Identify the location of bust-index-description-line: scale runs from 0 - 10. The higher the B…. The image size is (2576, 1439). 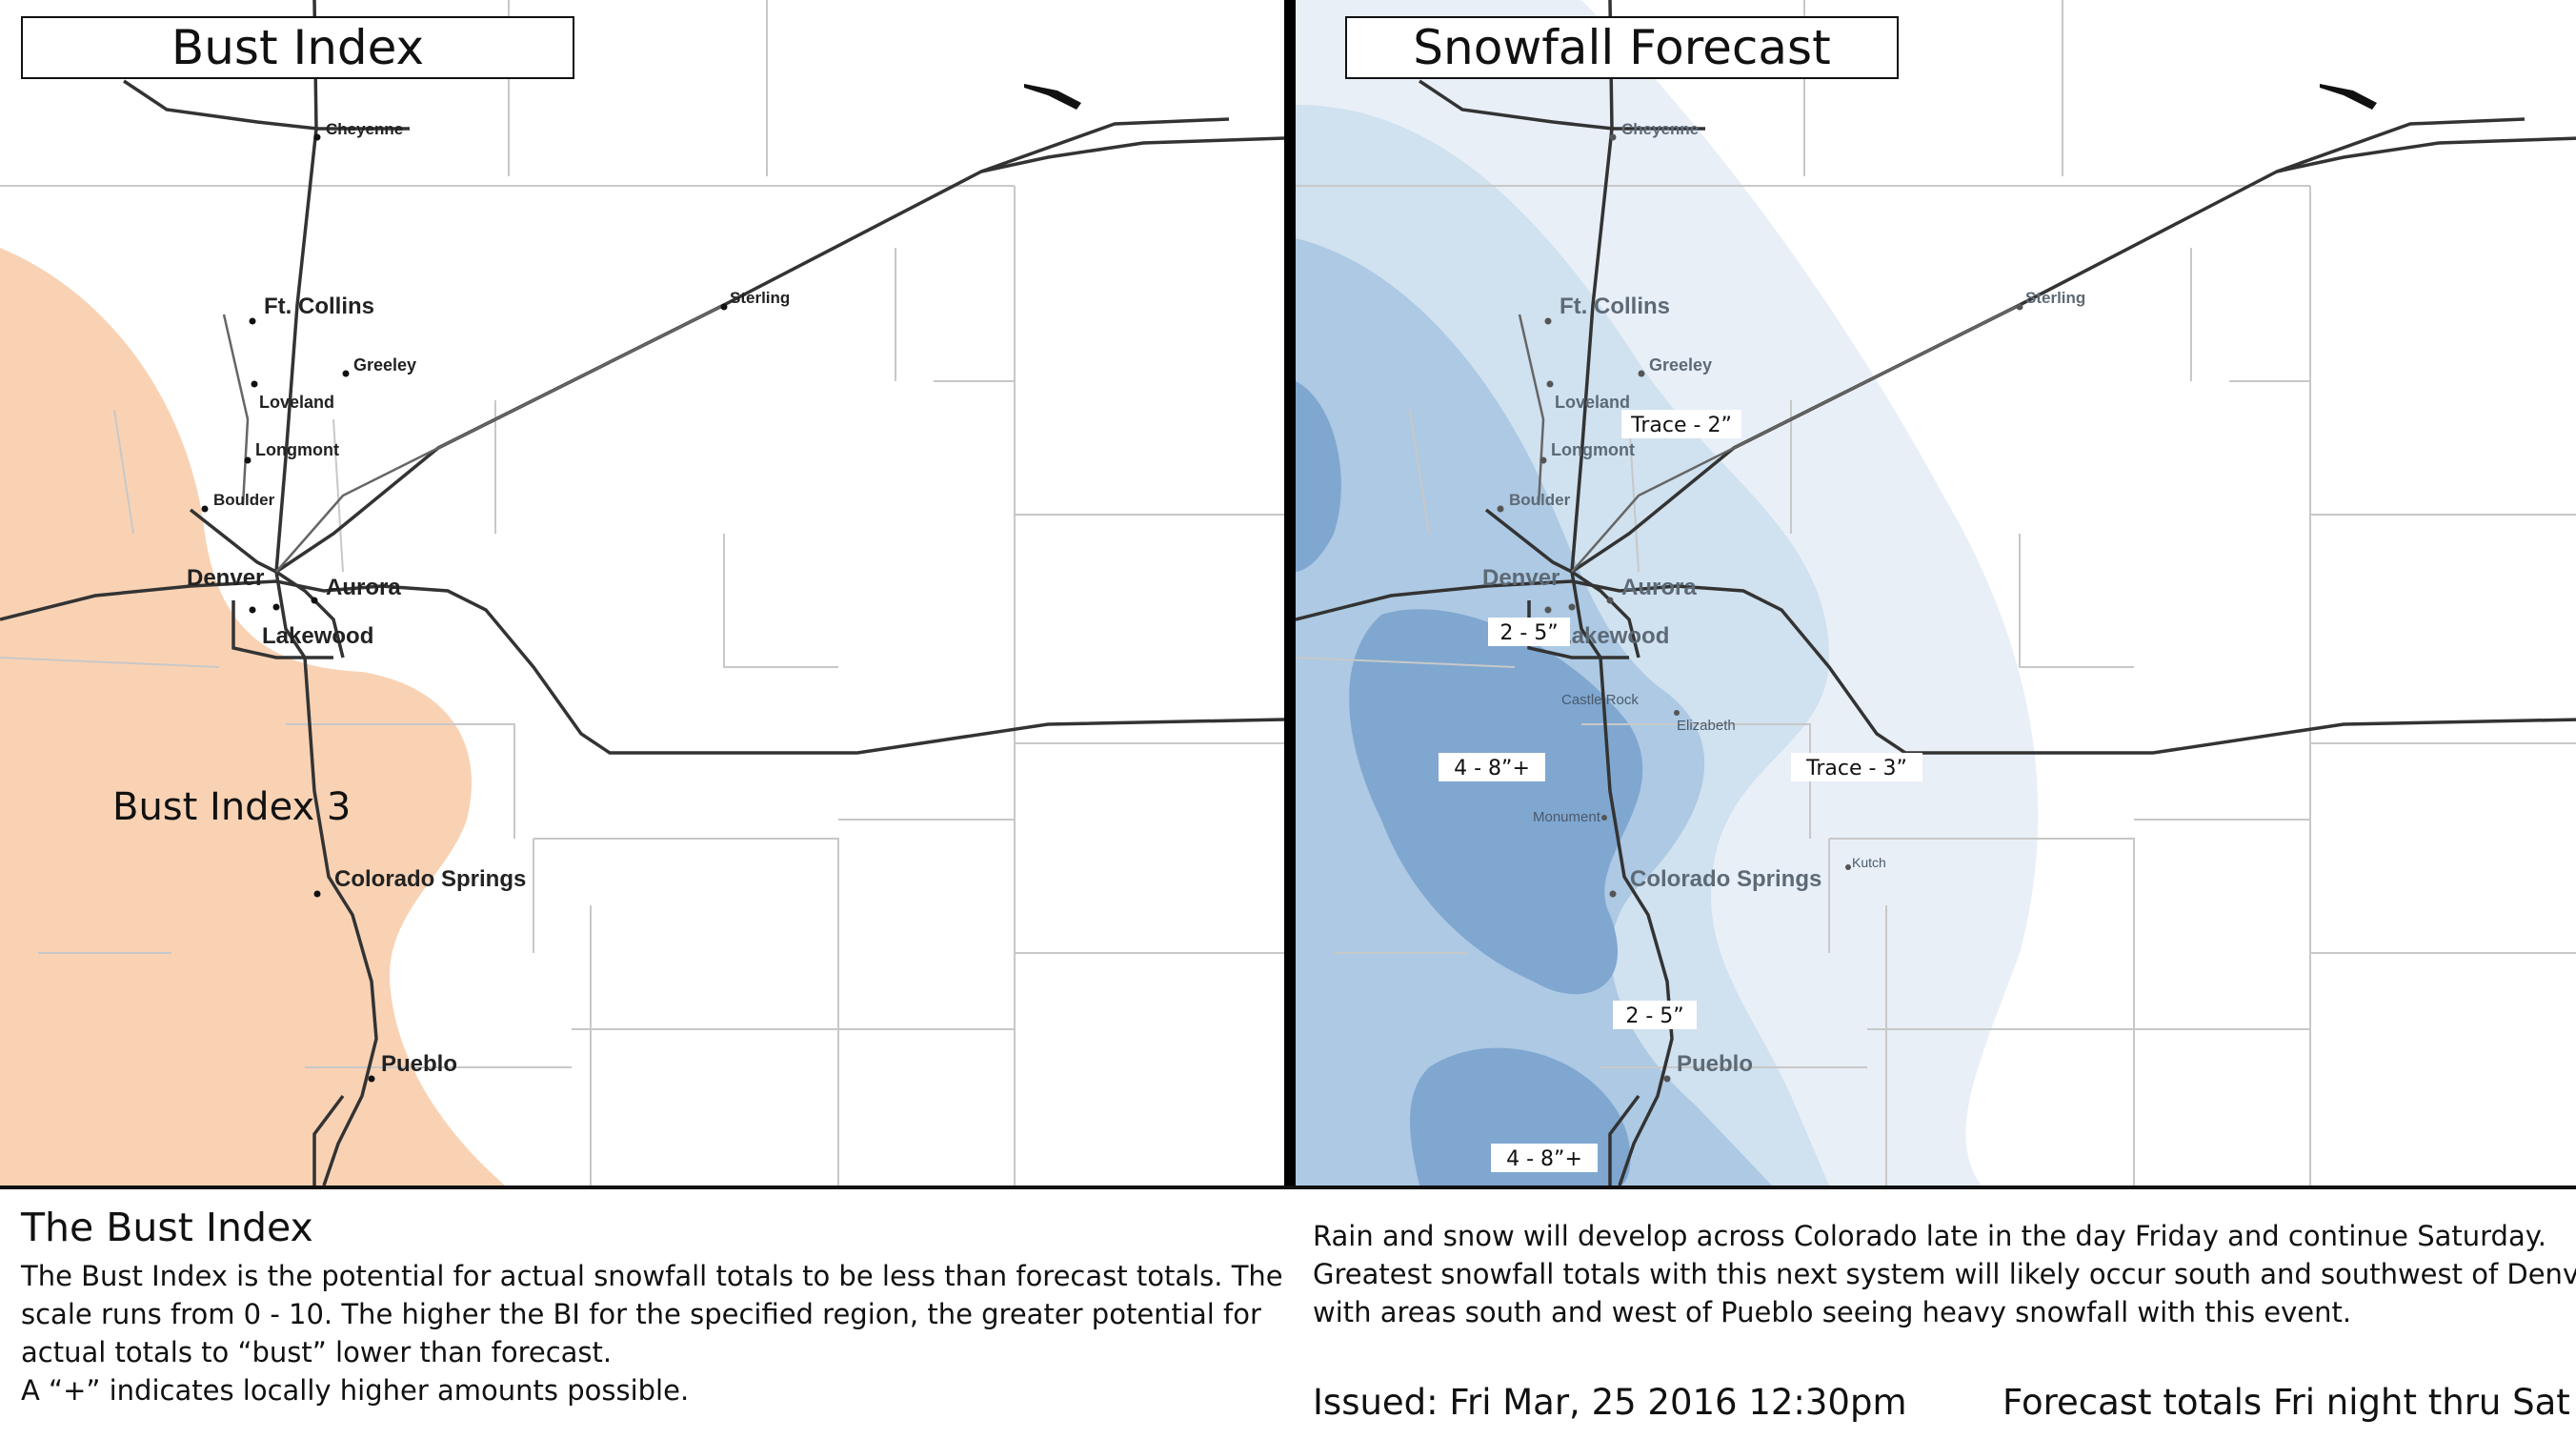
(641, 1314).